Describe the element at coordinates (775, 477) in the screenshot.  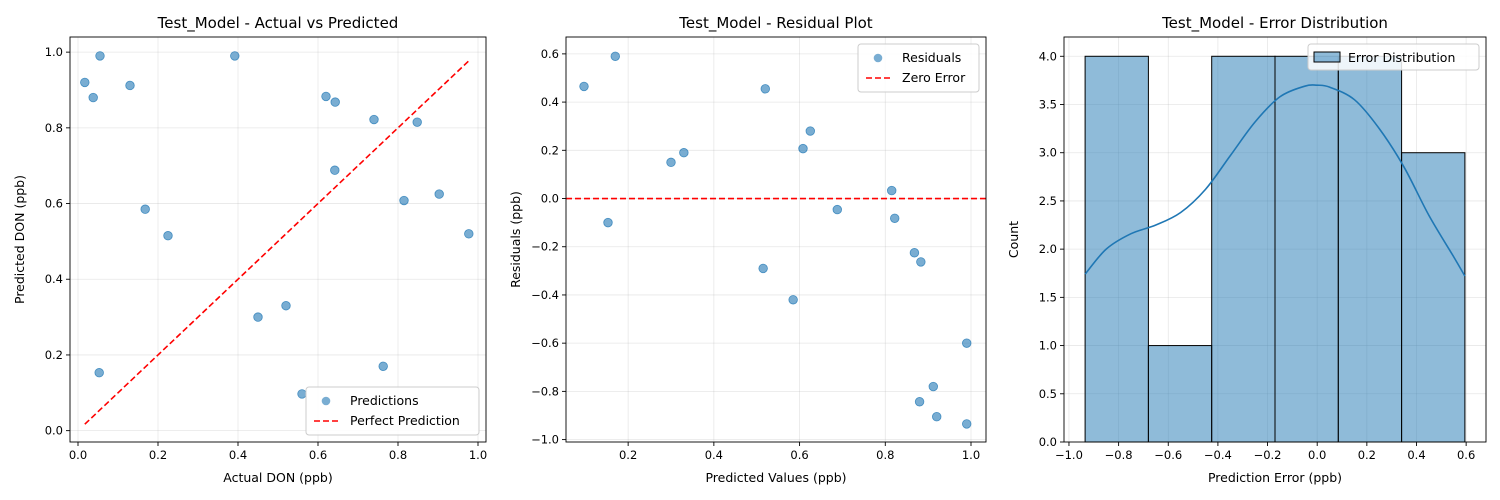
I see `x-axis-label: Predicted Values (ppb)` at that location.